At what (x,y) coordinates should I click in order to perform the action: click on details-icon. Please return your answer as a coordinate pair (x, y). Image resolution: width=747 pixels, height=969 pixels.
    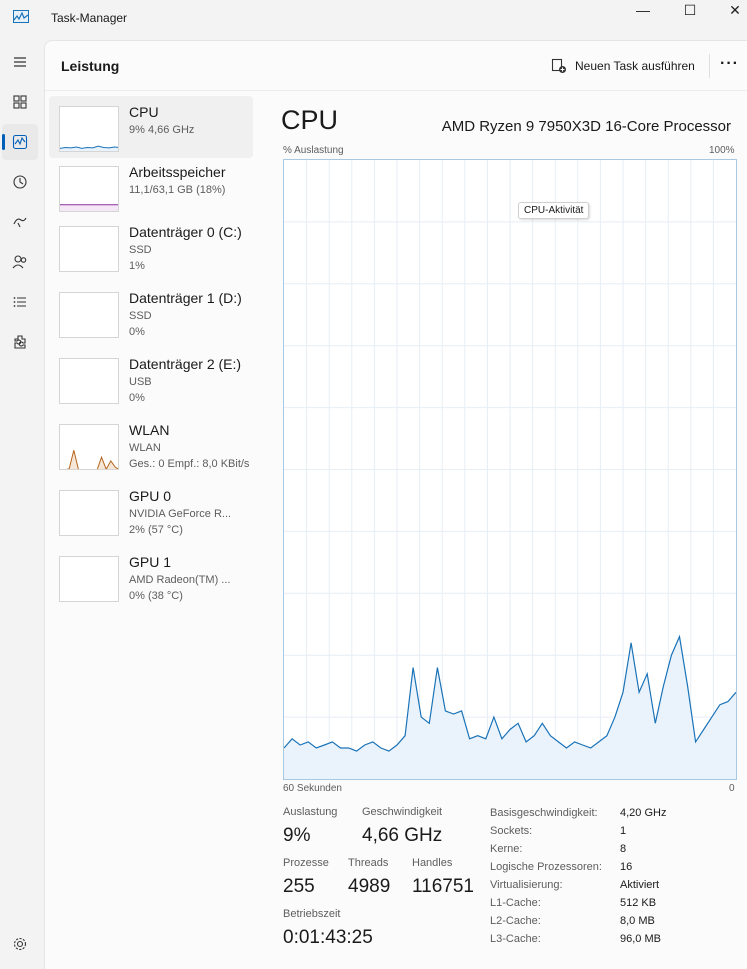
    Looking at the image, I should click on (19, 302).